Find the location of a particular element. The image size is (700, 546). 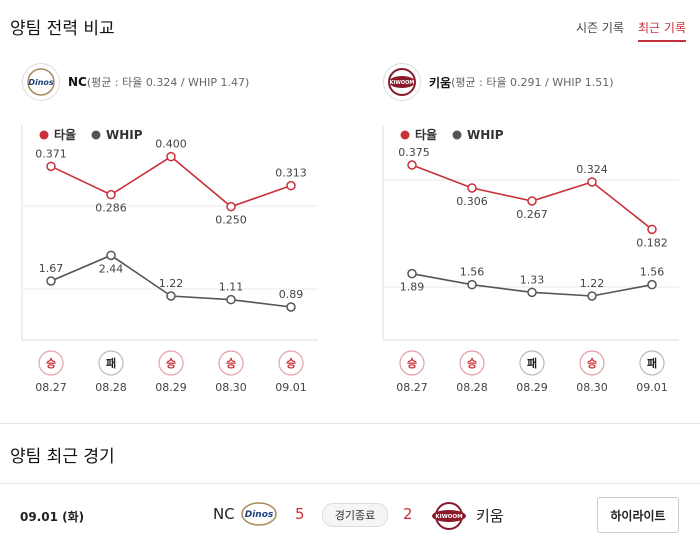

data-label: 2.44 is located at coordinates (111, 268).